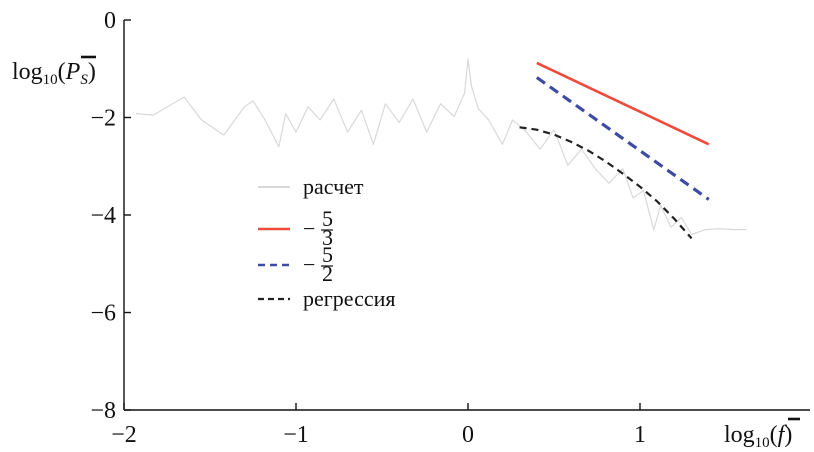 The image size is (814, 452). What do you see at coordinates (640, 435) in the screenshot?
I see `x-tick-label: 1` at bounding box center [640, 435].